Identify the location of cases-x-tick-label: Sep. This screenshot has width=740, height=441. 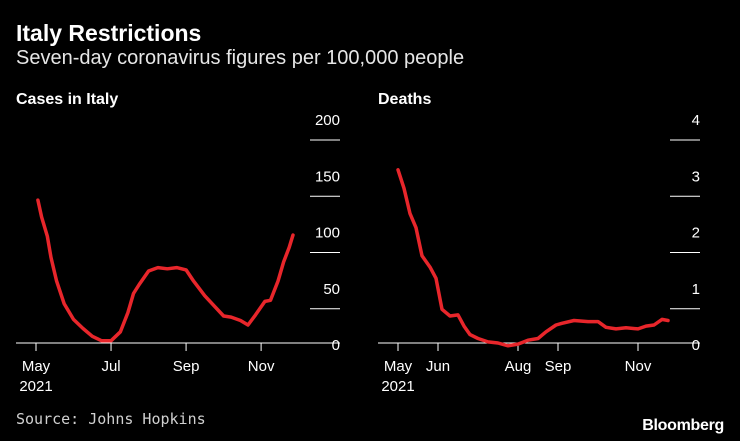
(186, 366).